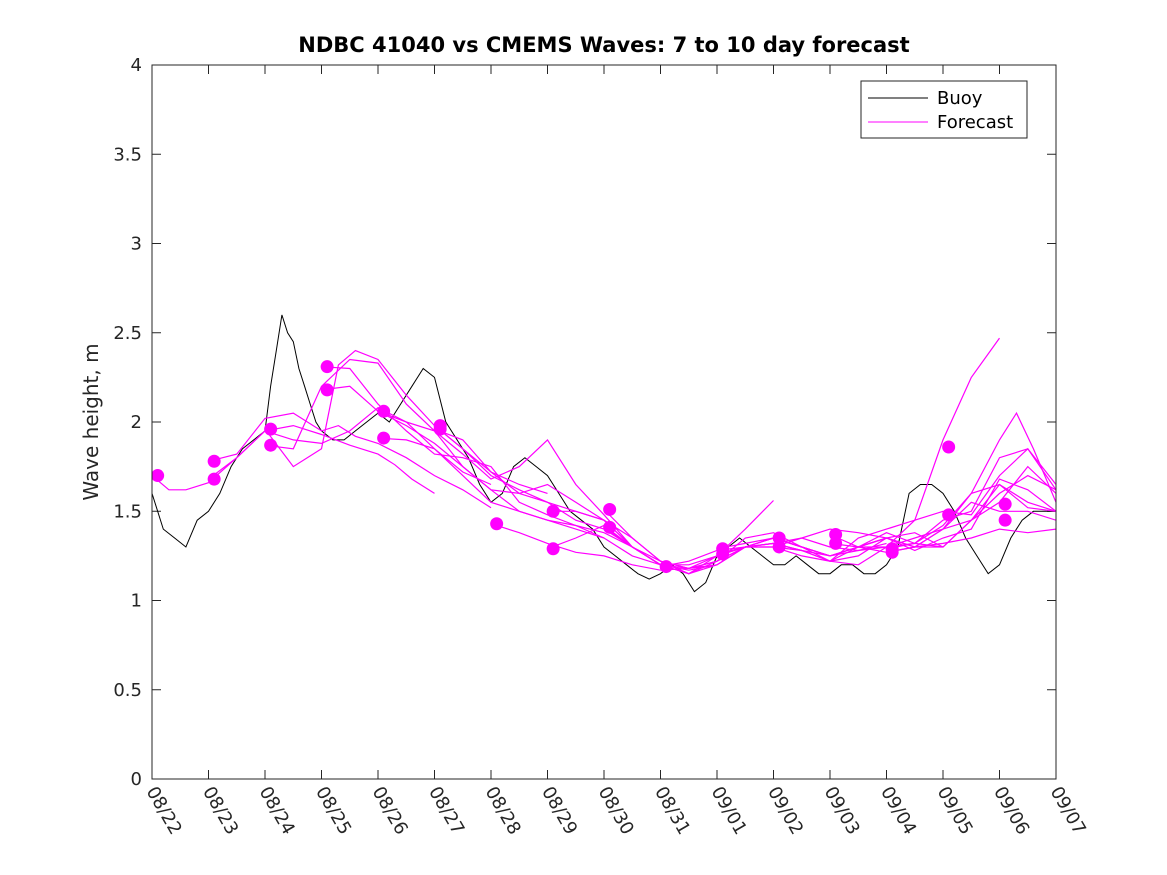 This screenshot has height=875, width=1167. Describe the element at coordinates (127, 333) in the screenshot. I see `y-tick-label: 2.5` at that location.